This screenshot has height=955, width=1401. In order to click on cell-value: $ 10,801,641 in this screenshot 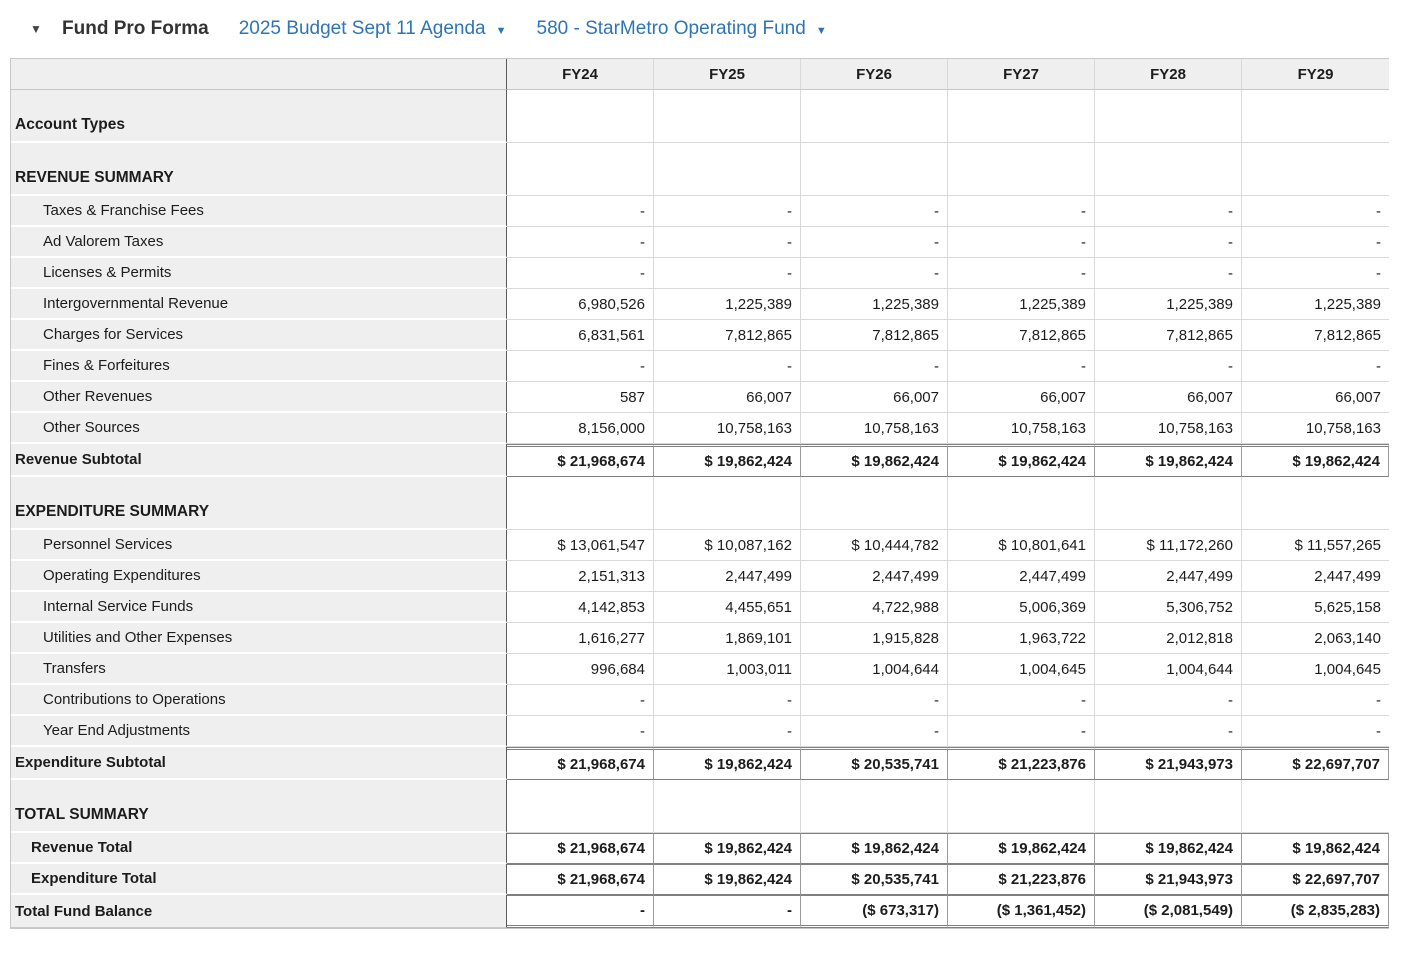, I will do `click(1021, 545)`.